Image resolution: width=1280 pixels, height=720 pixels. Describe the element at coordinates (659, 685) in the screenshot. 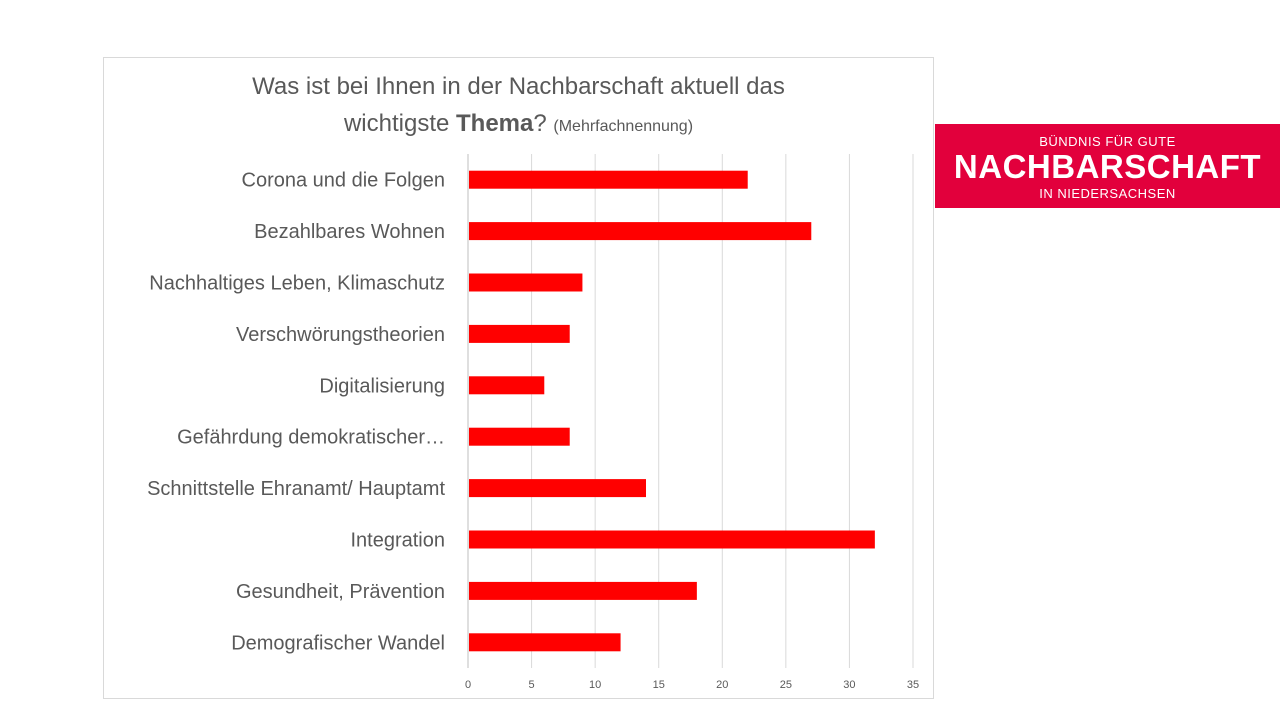

I see `x-tick-label: 15` at that location.